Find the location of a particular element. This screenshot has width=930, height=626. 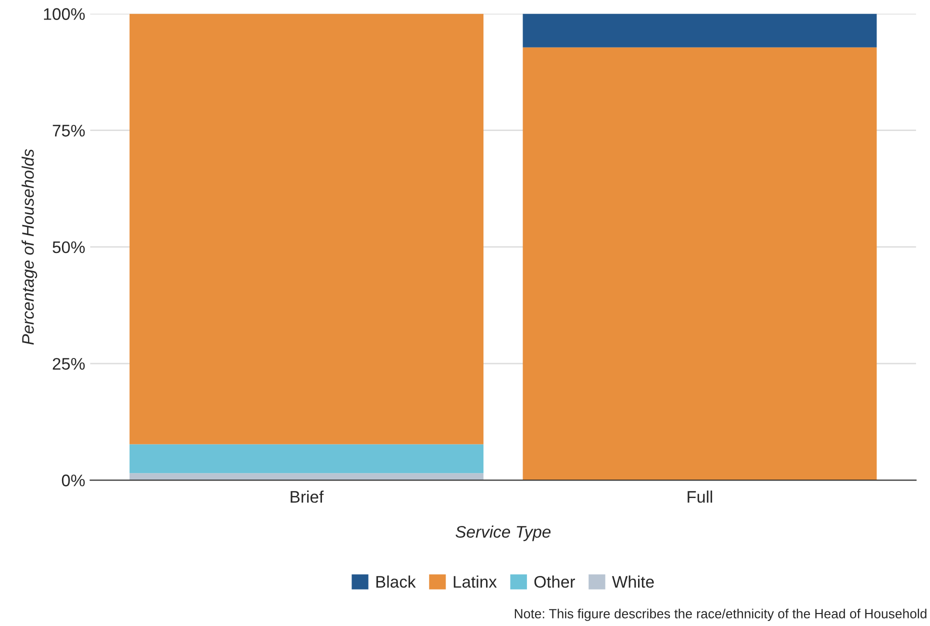

legend-label: Latinx is located at coordinates (475, 582).